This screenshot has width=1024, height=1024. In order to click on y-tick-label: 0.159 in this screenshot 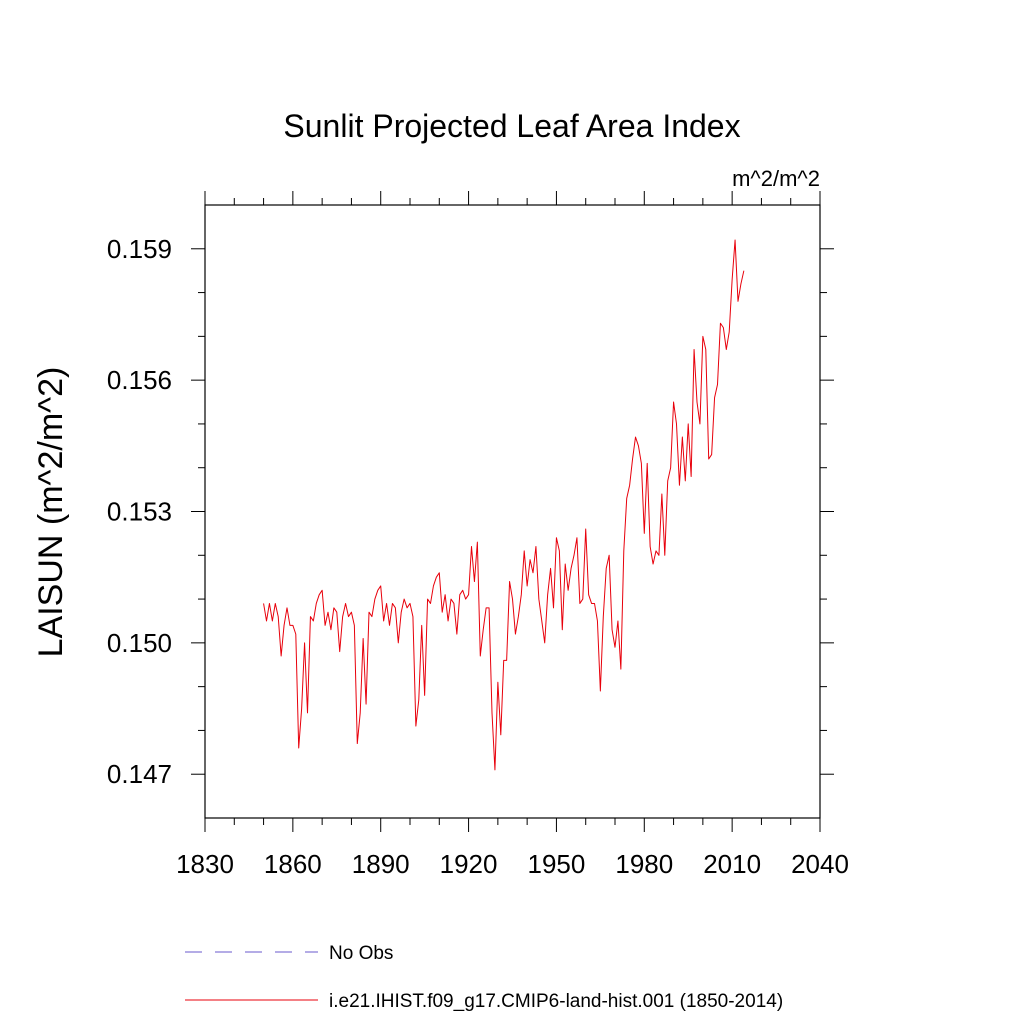, I will do `click(139, 249)`.